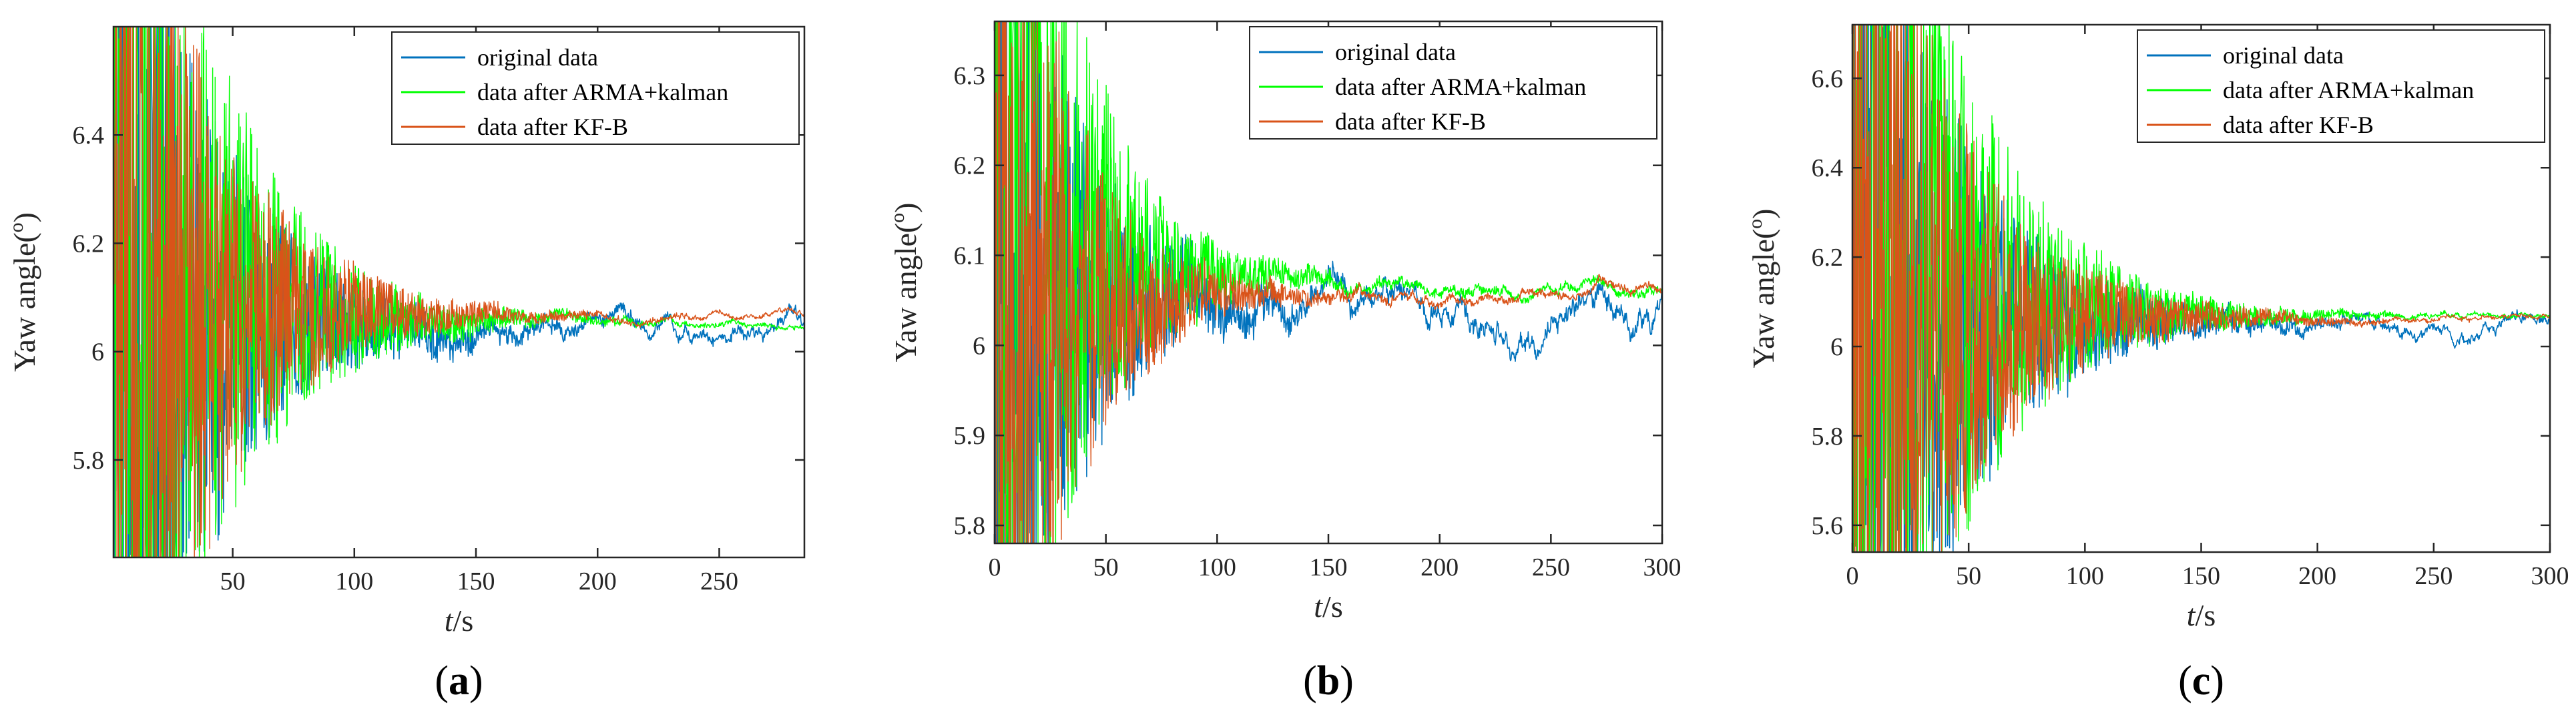 Image resolution: width=2576 pixels, height=727 pixels. I want to click on y-tick-label: 6.1, so click(970, 256).